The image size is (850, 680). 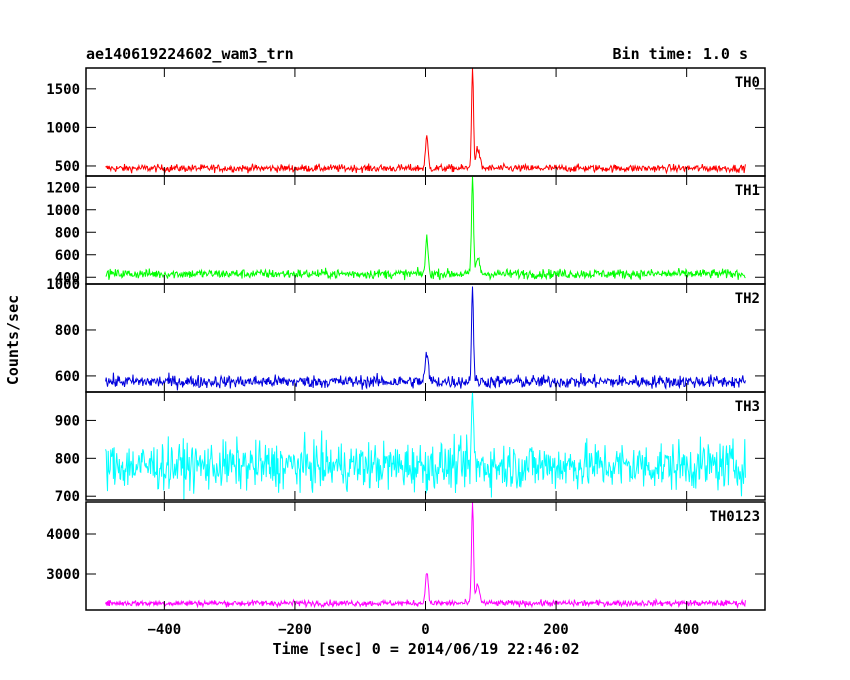 I want to click on panel-label: TH0123, so click(x=734, y=517).